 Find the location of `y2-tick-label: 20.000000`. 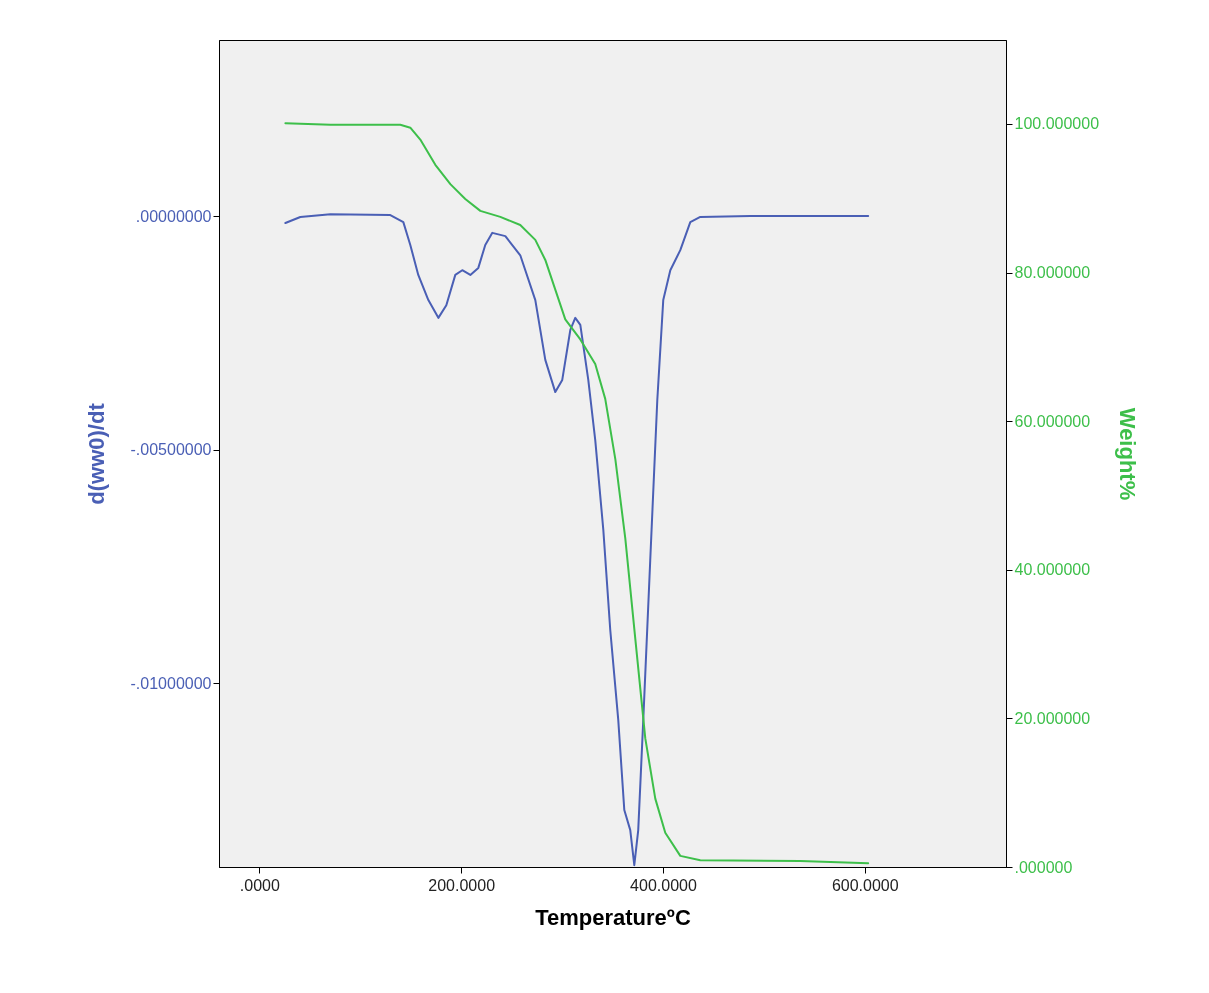

y2-tick-label: 20.000000 is located at coordinates (1052, 718).